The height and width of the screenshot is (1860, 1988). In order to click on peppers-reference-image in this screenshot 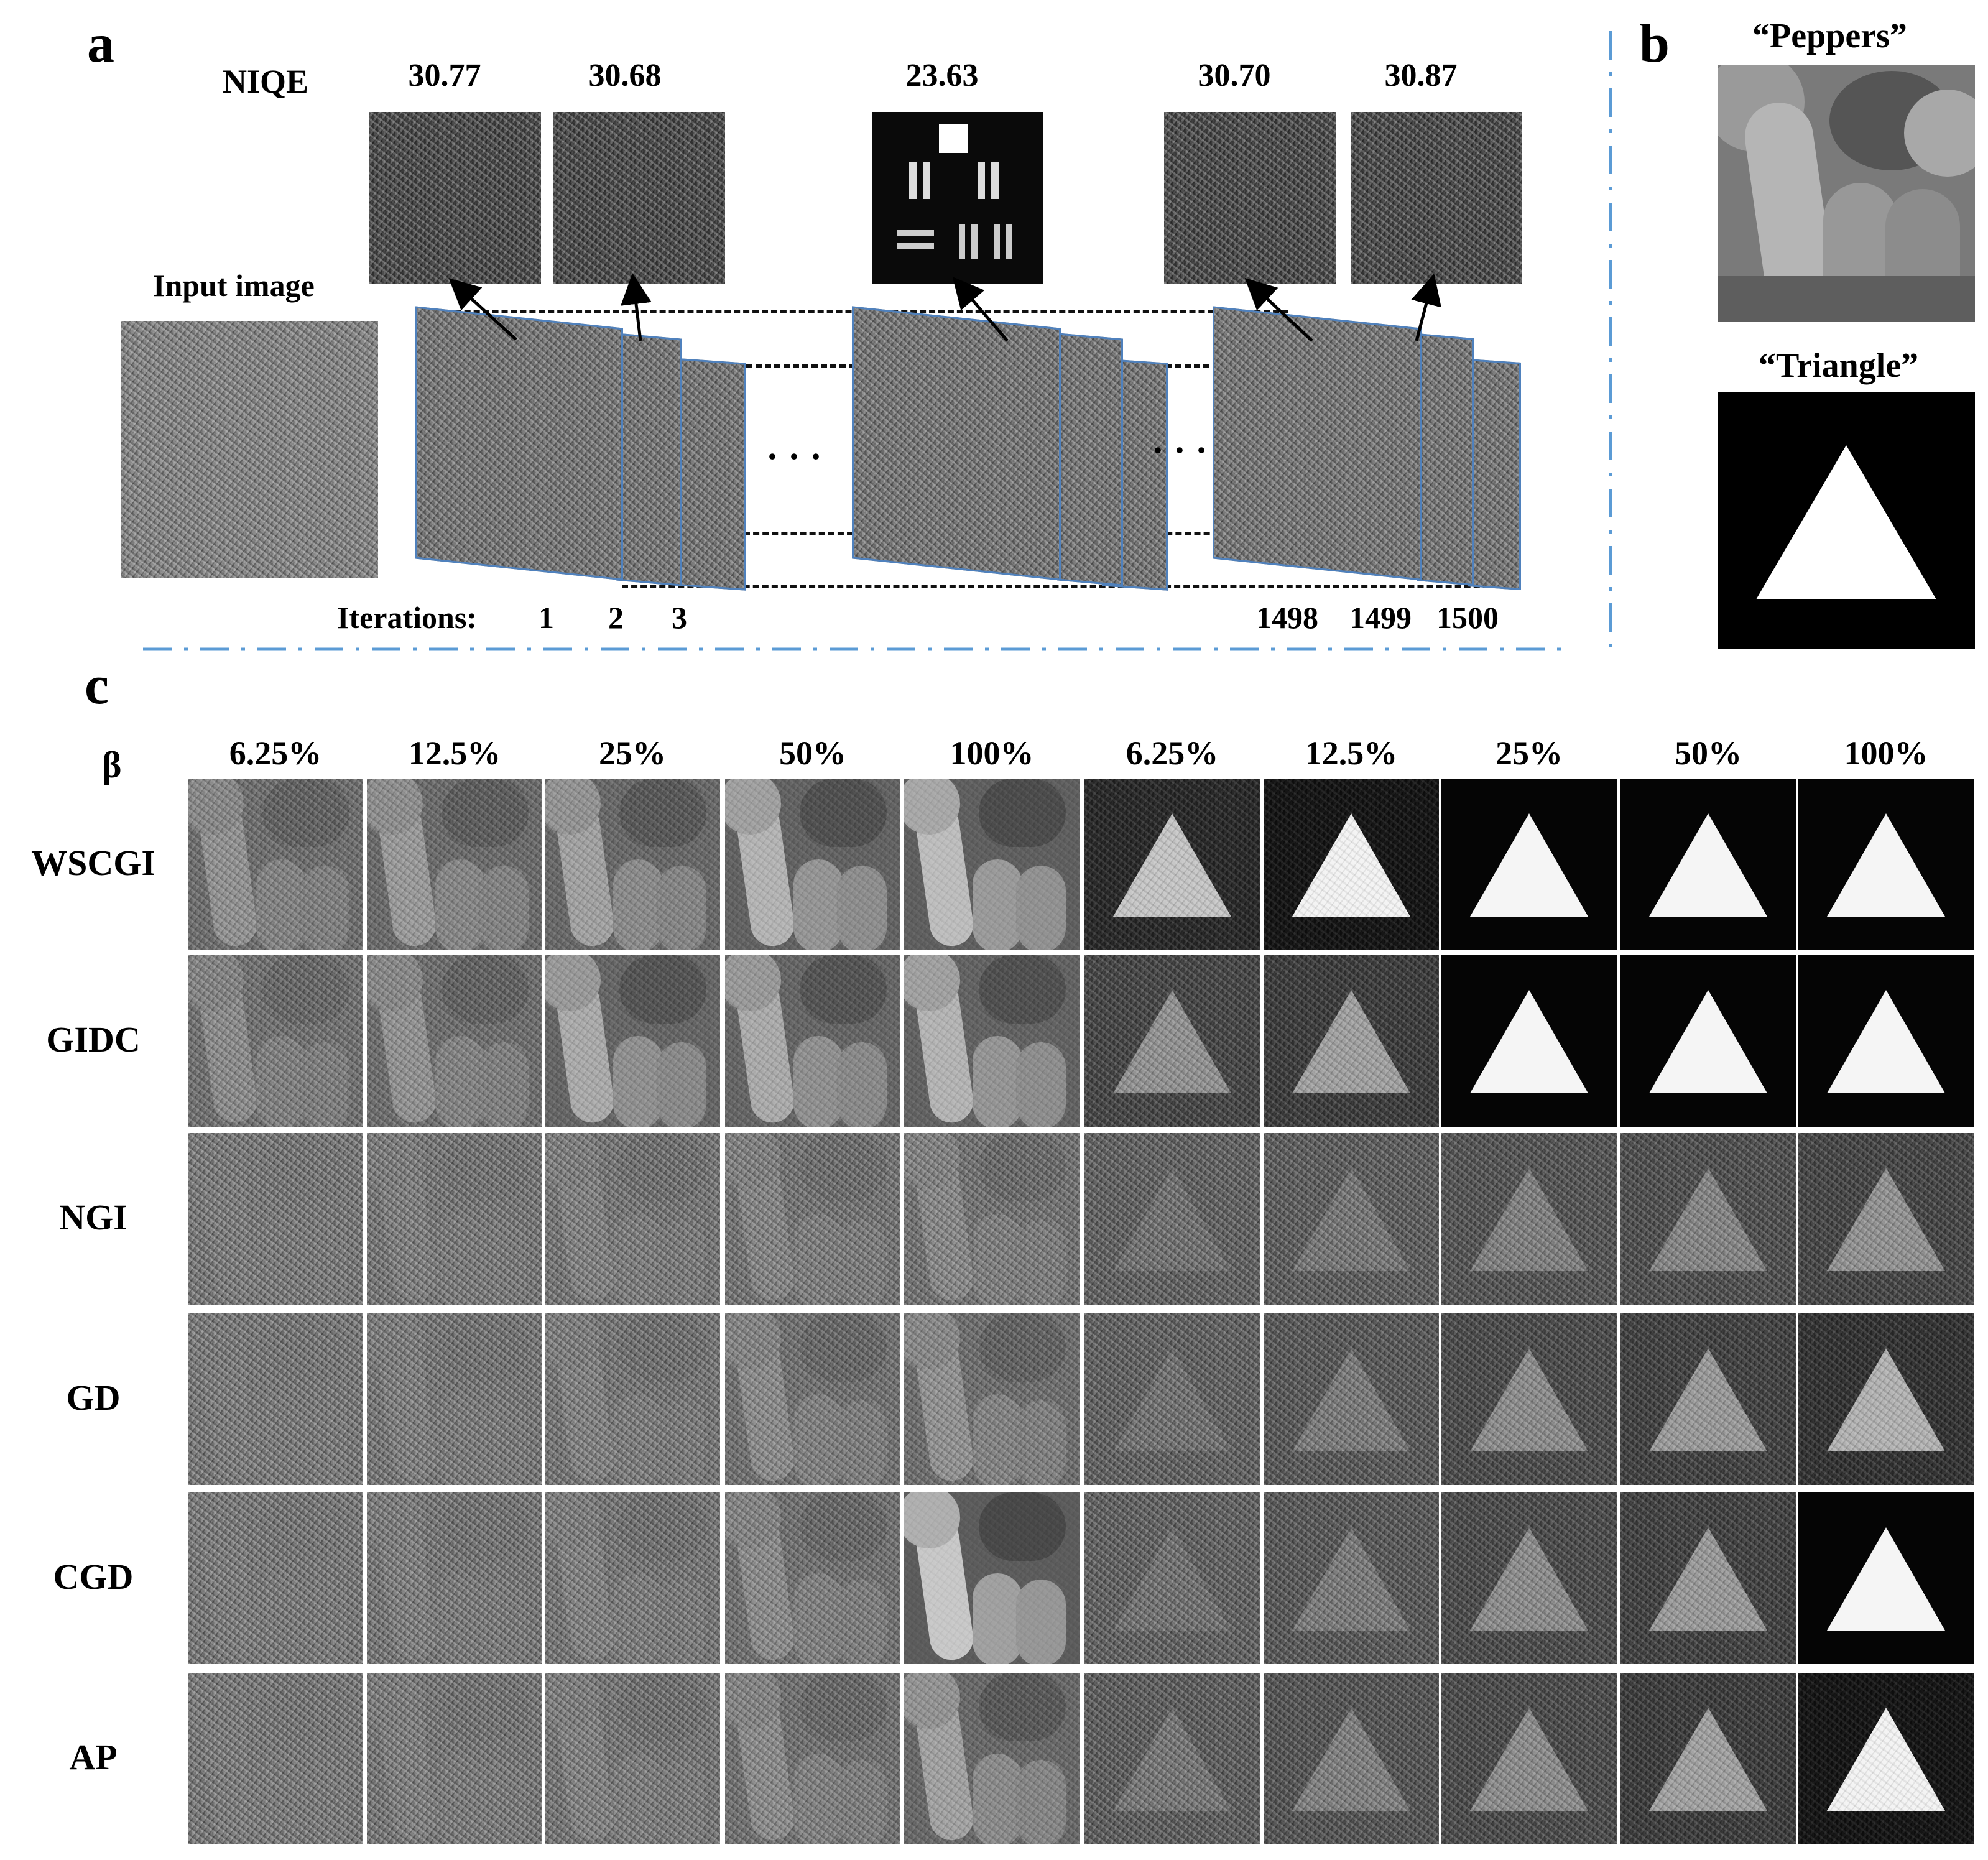, I will do `click(1846, 194)`.